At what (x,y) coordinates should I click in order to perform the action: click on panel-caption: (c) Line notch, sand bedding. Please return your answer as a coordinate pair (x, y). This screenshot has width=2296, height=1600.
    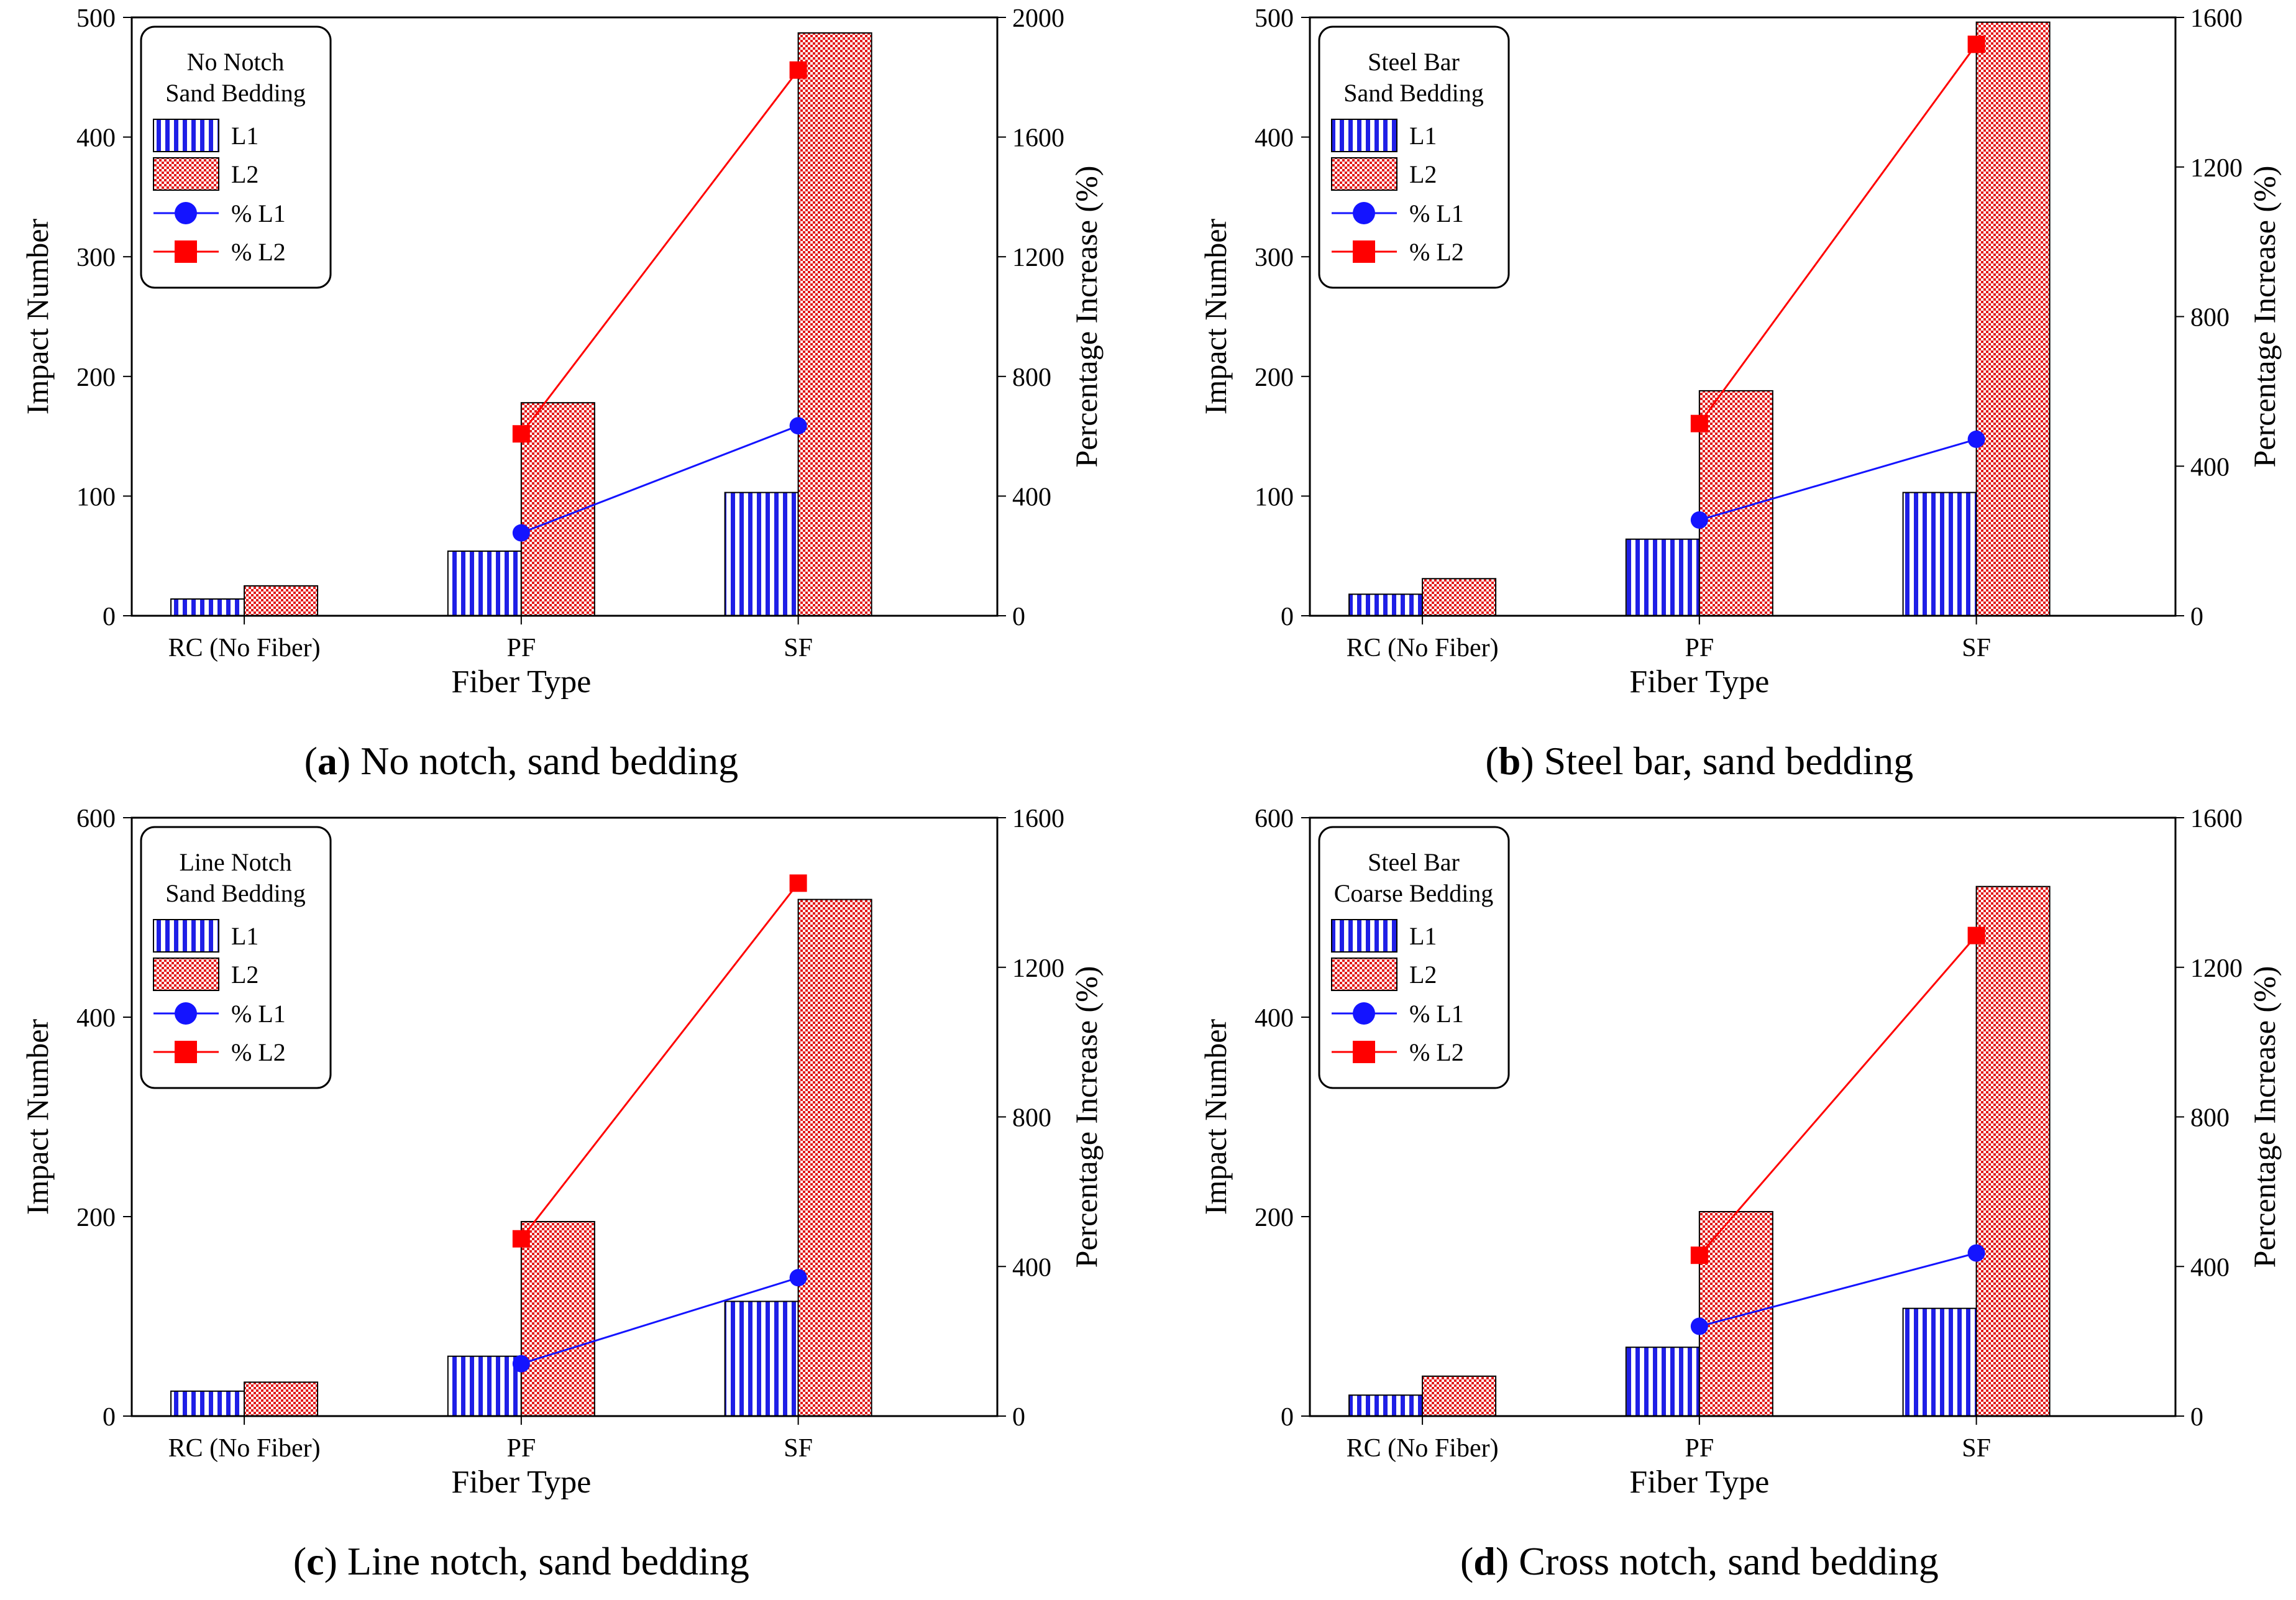
    Looking at the image, I should click on (521, 1561).